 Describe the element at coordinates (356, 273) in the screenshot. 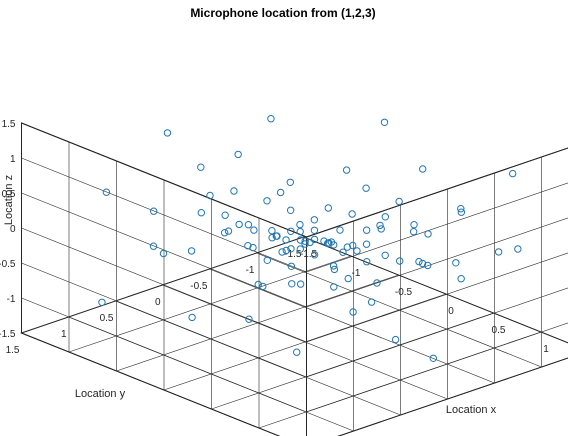

I see `x-tick-label: -1` at that location.